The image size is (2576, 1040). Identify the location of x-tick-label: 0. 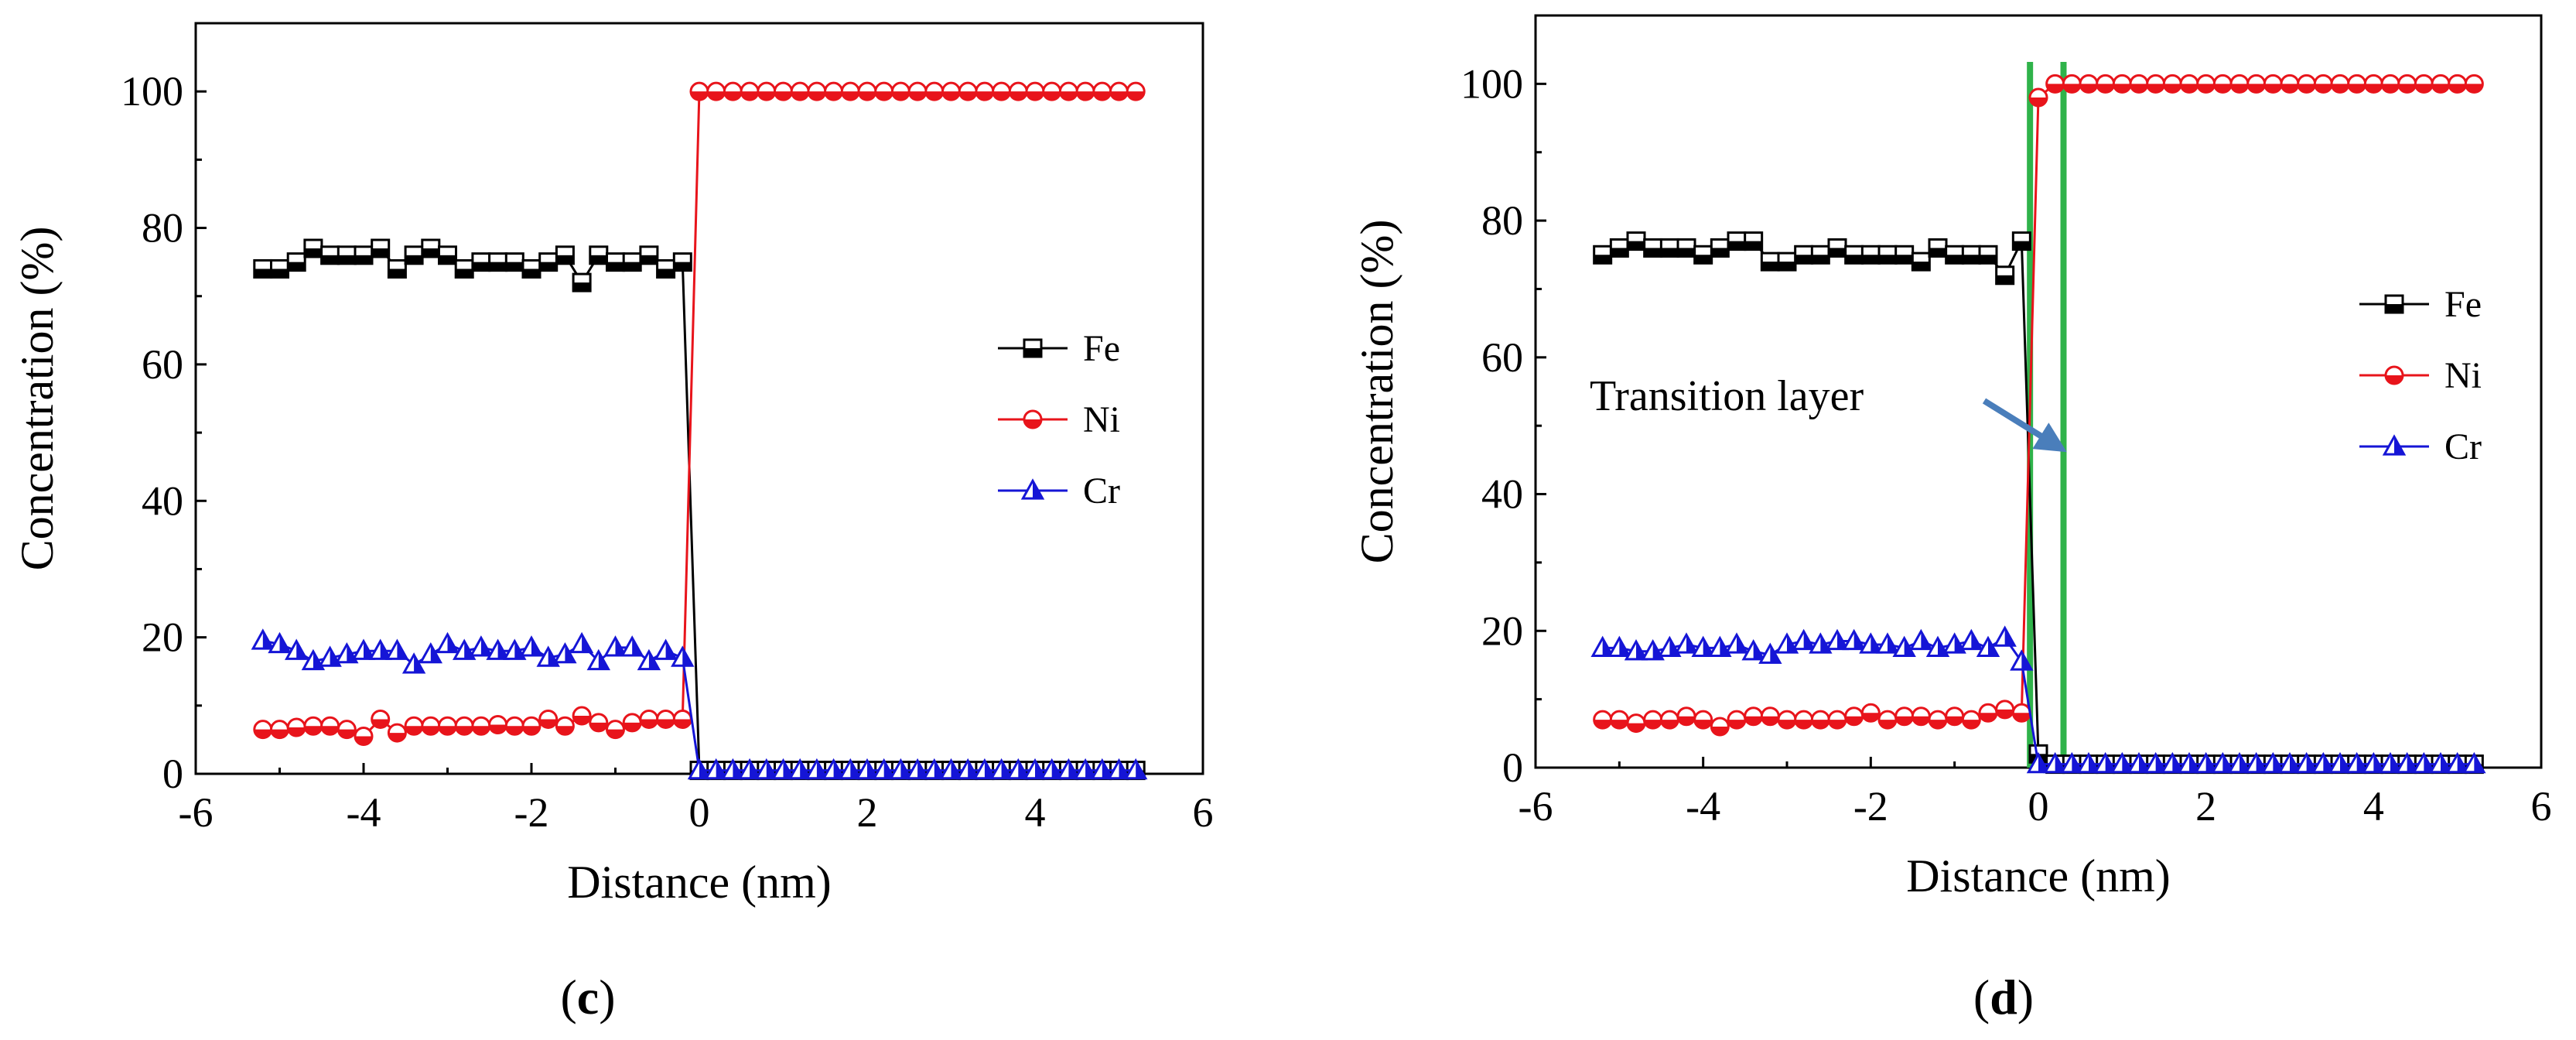
(699, 812).